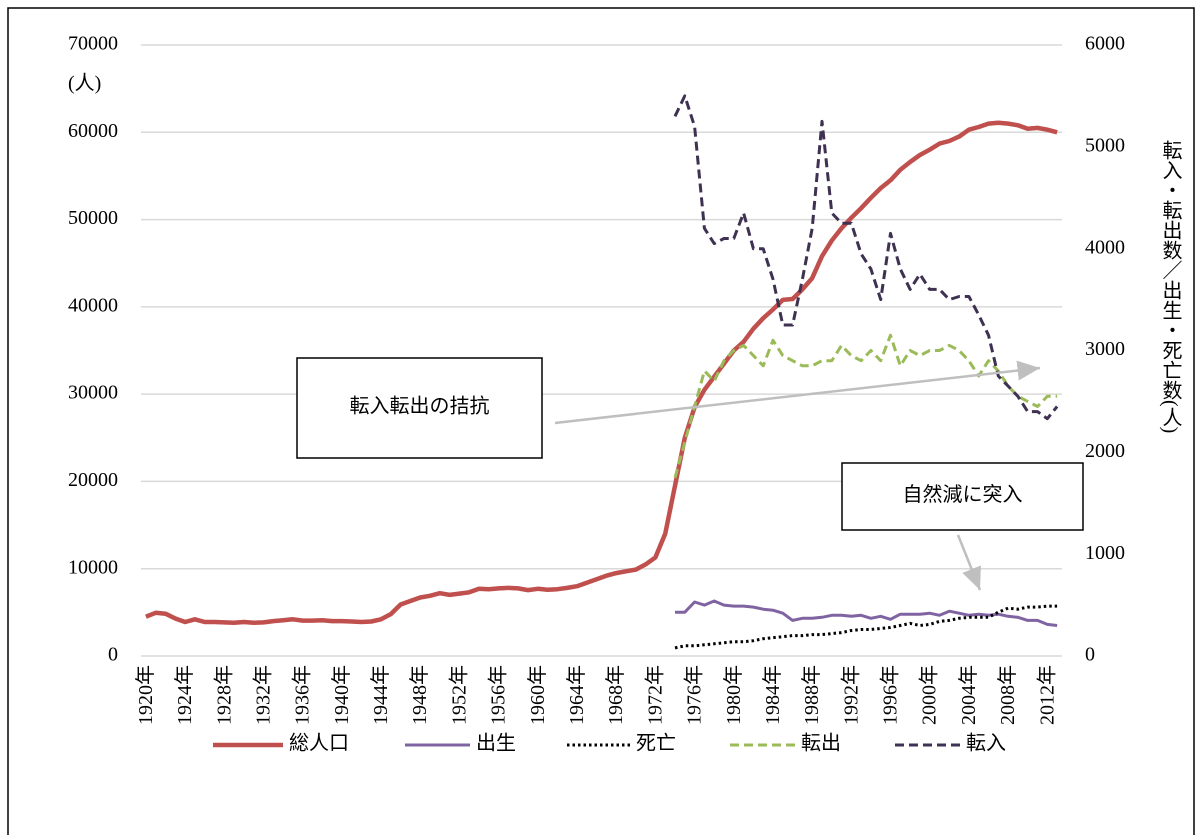 Image resolution: width=1201 pixels, height=835 pixels. Describe the element at coordinates (1105, 145) in the screenshot. I see `y2-tick-label: 5000` at that location.